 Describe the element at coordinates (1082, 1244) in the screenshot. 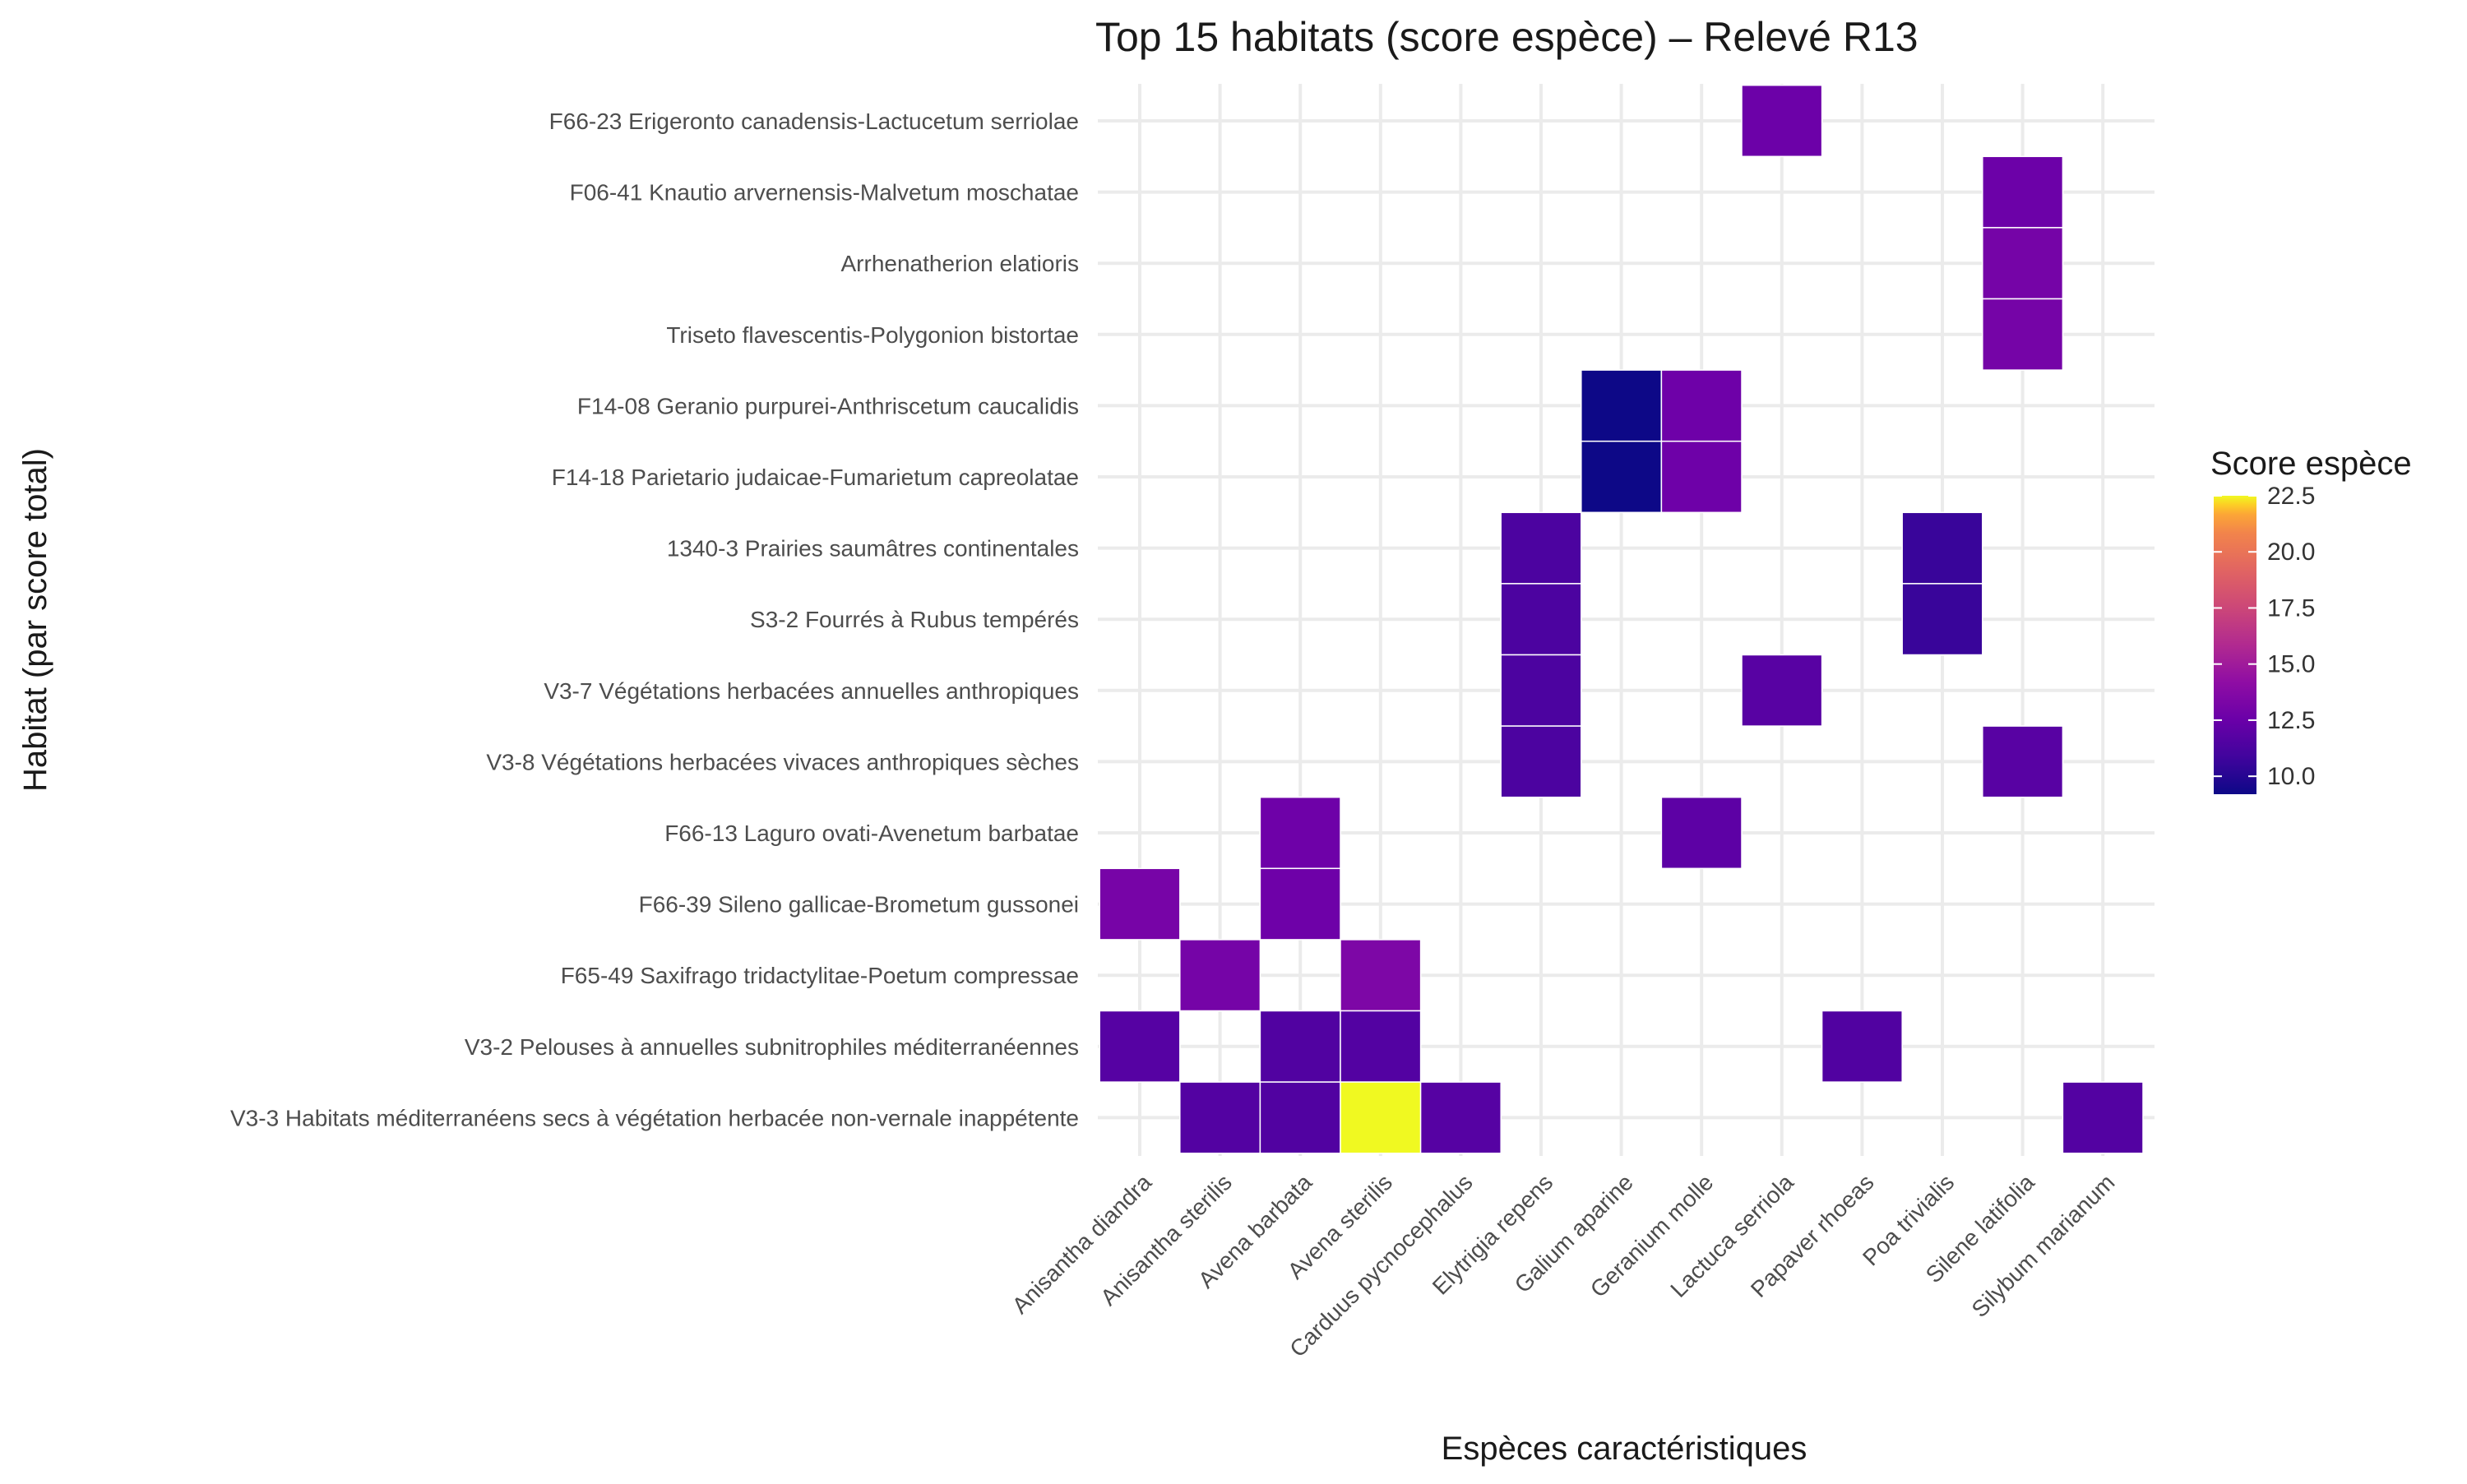

I see `x-tick-label: Anisantha diandra` at that location.